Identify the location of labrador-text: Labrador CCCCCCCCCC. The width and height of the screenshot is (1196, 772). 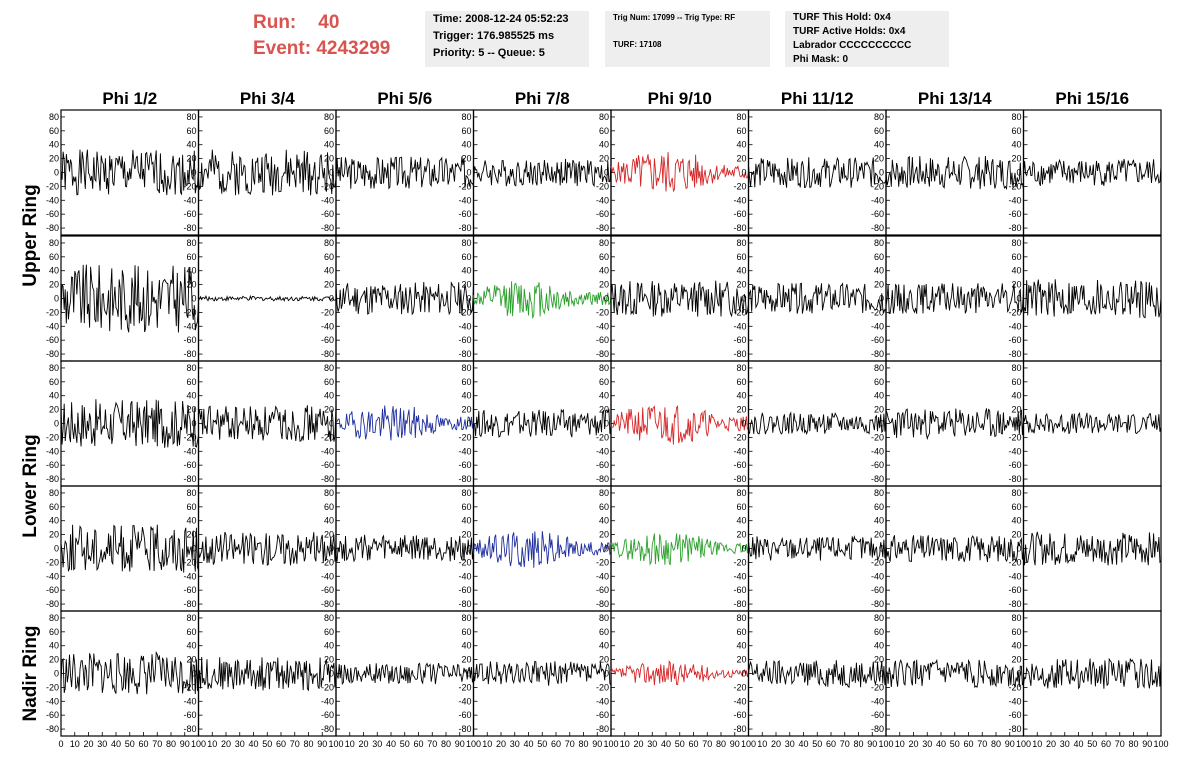
(852, 45).